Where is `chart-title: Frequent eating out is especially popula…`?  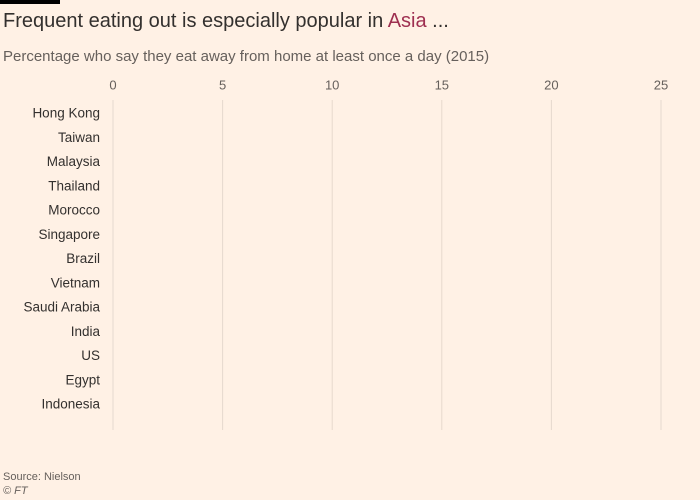 chart-title: Frequent eating out is especially popula… is located at coordinates (226, 21).